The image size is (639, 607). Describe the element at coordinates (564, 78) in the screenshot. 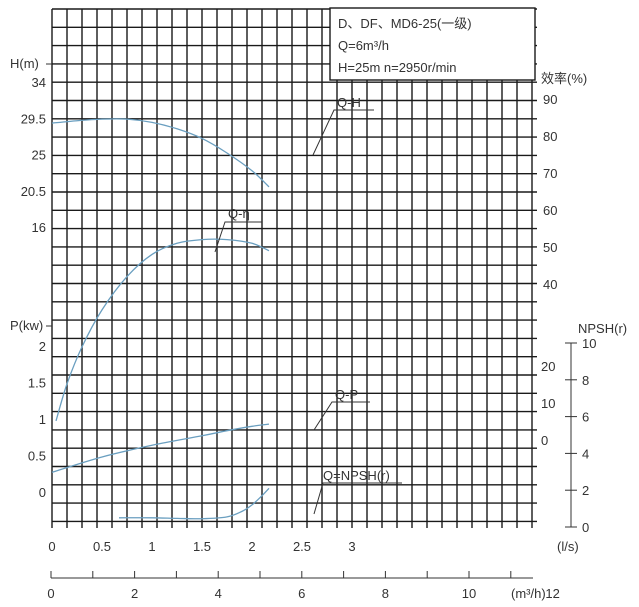

I see `eff-axis-label: 效率(%)` at that location.